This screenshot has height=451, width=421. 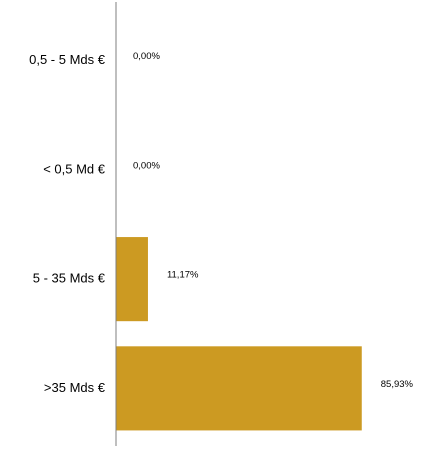 I want to click on category-label-1: < 0,5 Md €, so click(x=74, y=168).